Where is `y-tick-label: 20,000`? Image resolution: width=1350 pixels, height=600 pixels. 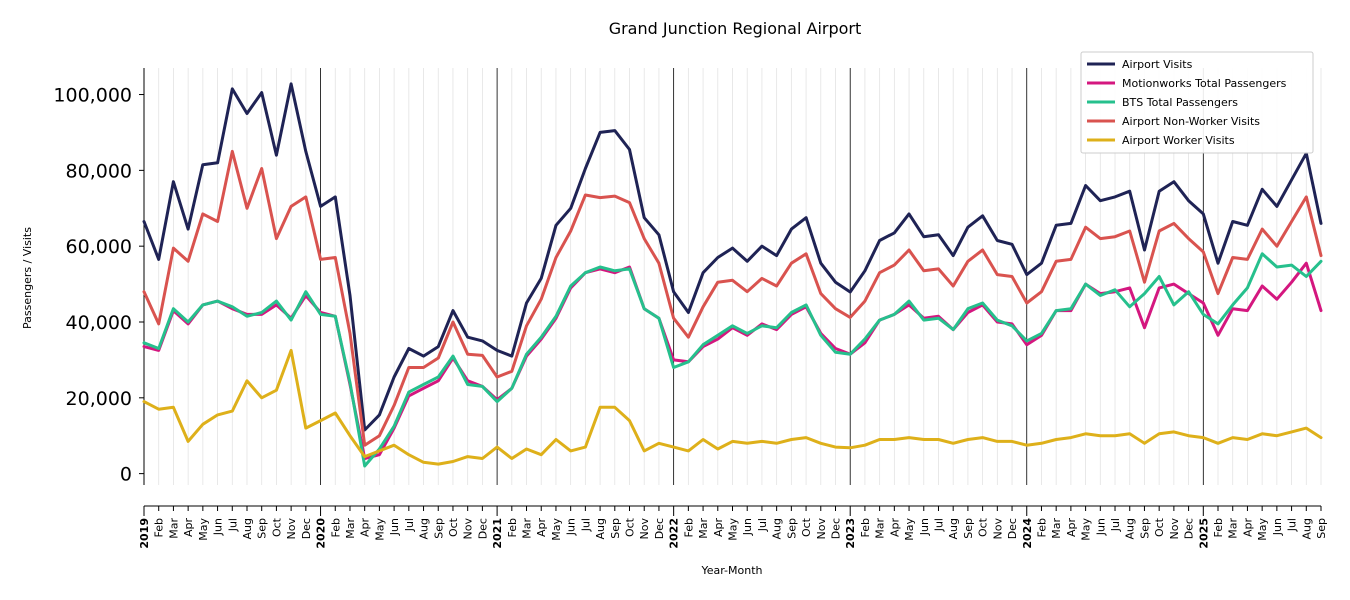 y-tick-label: 20,000 is located at coordinates (99, 399).